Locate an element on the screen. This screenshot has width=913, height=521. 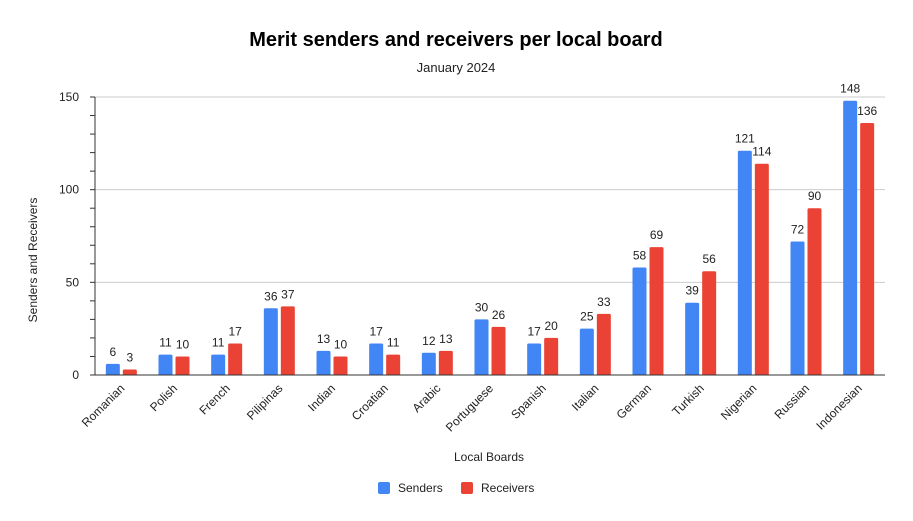
data-label: 121 is located at coordinates (745, 139).